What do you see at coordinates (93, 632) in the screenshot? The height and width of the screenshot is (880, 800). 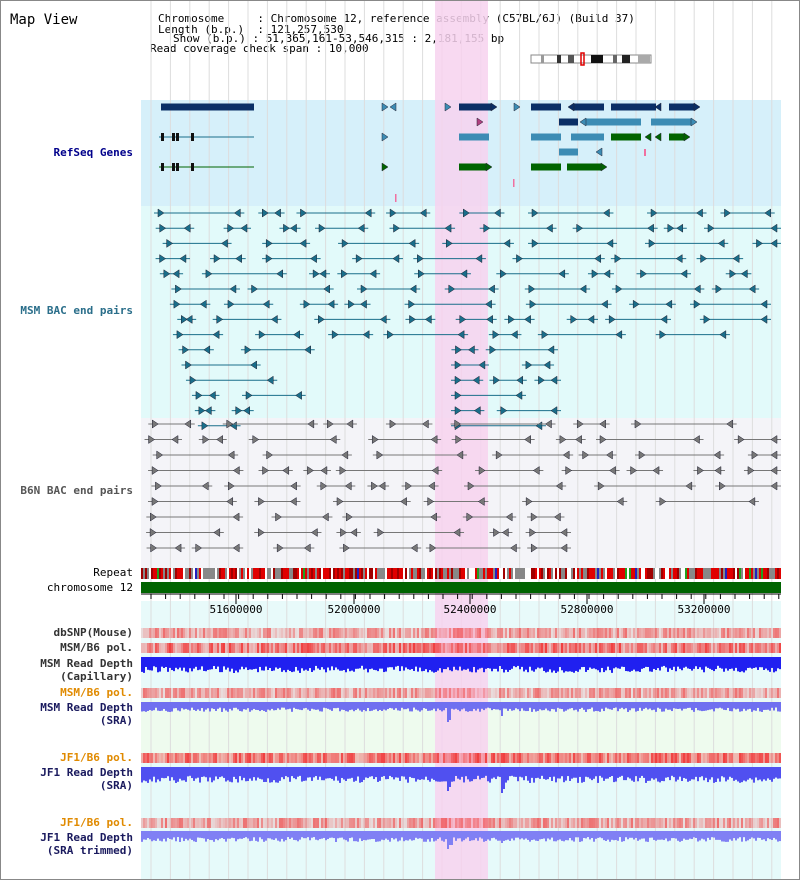 I see `track-label-dbsnp: dbSNP(Mouse)` at bounding box center [93, 632].